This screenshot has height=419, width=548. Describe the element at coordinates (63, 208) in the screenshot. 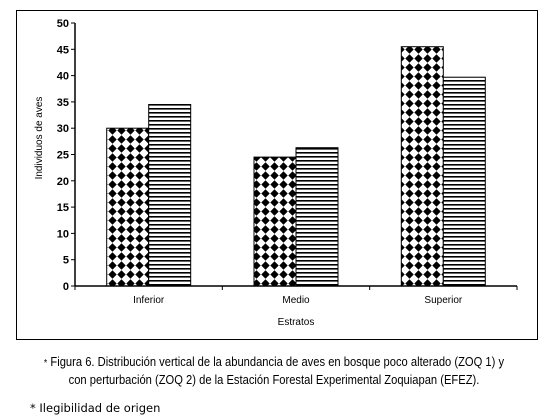

I see `y-tick-label: 15` at that location.